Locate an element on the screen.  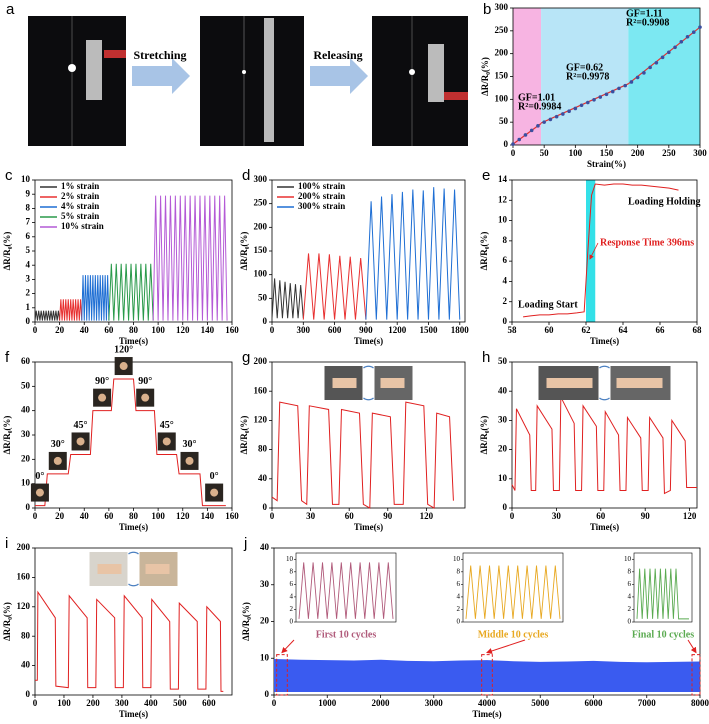
angle-label: 120° is located at coordinates (123, 349).